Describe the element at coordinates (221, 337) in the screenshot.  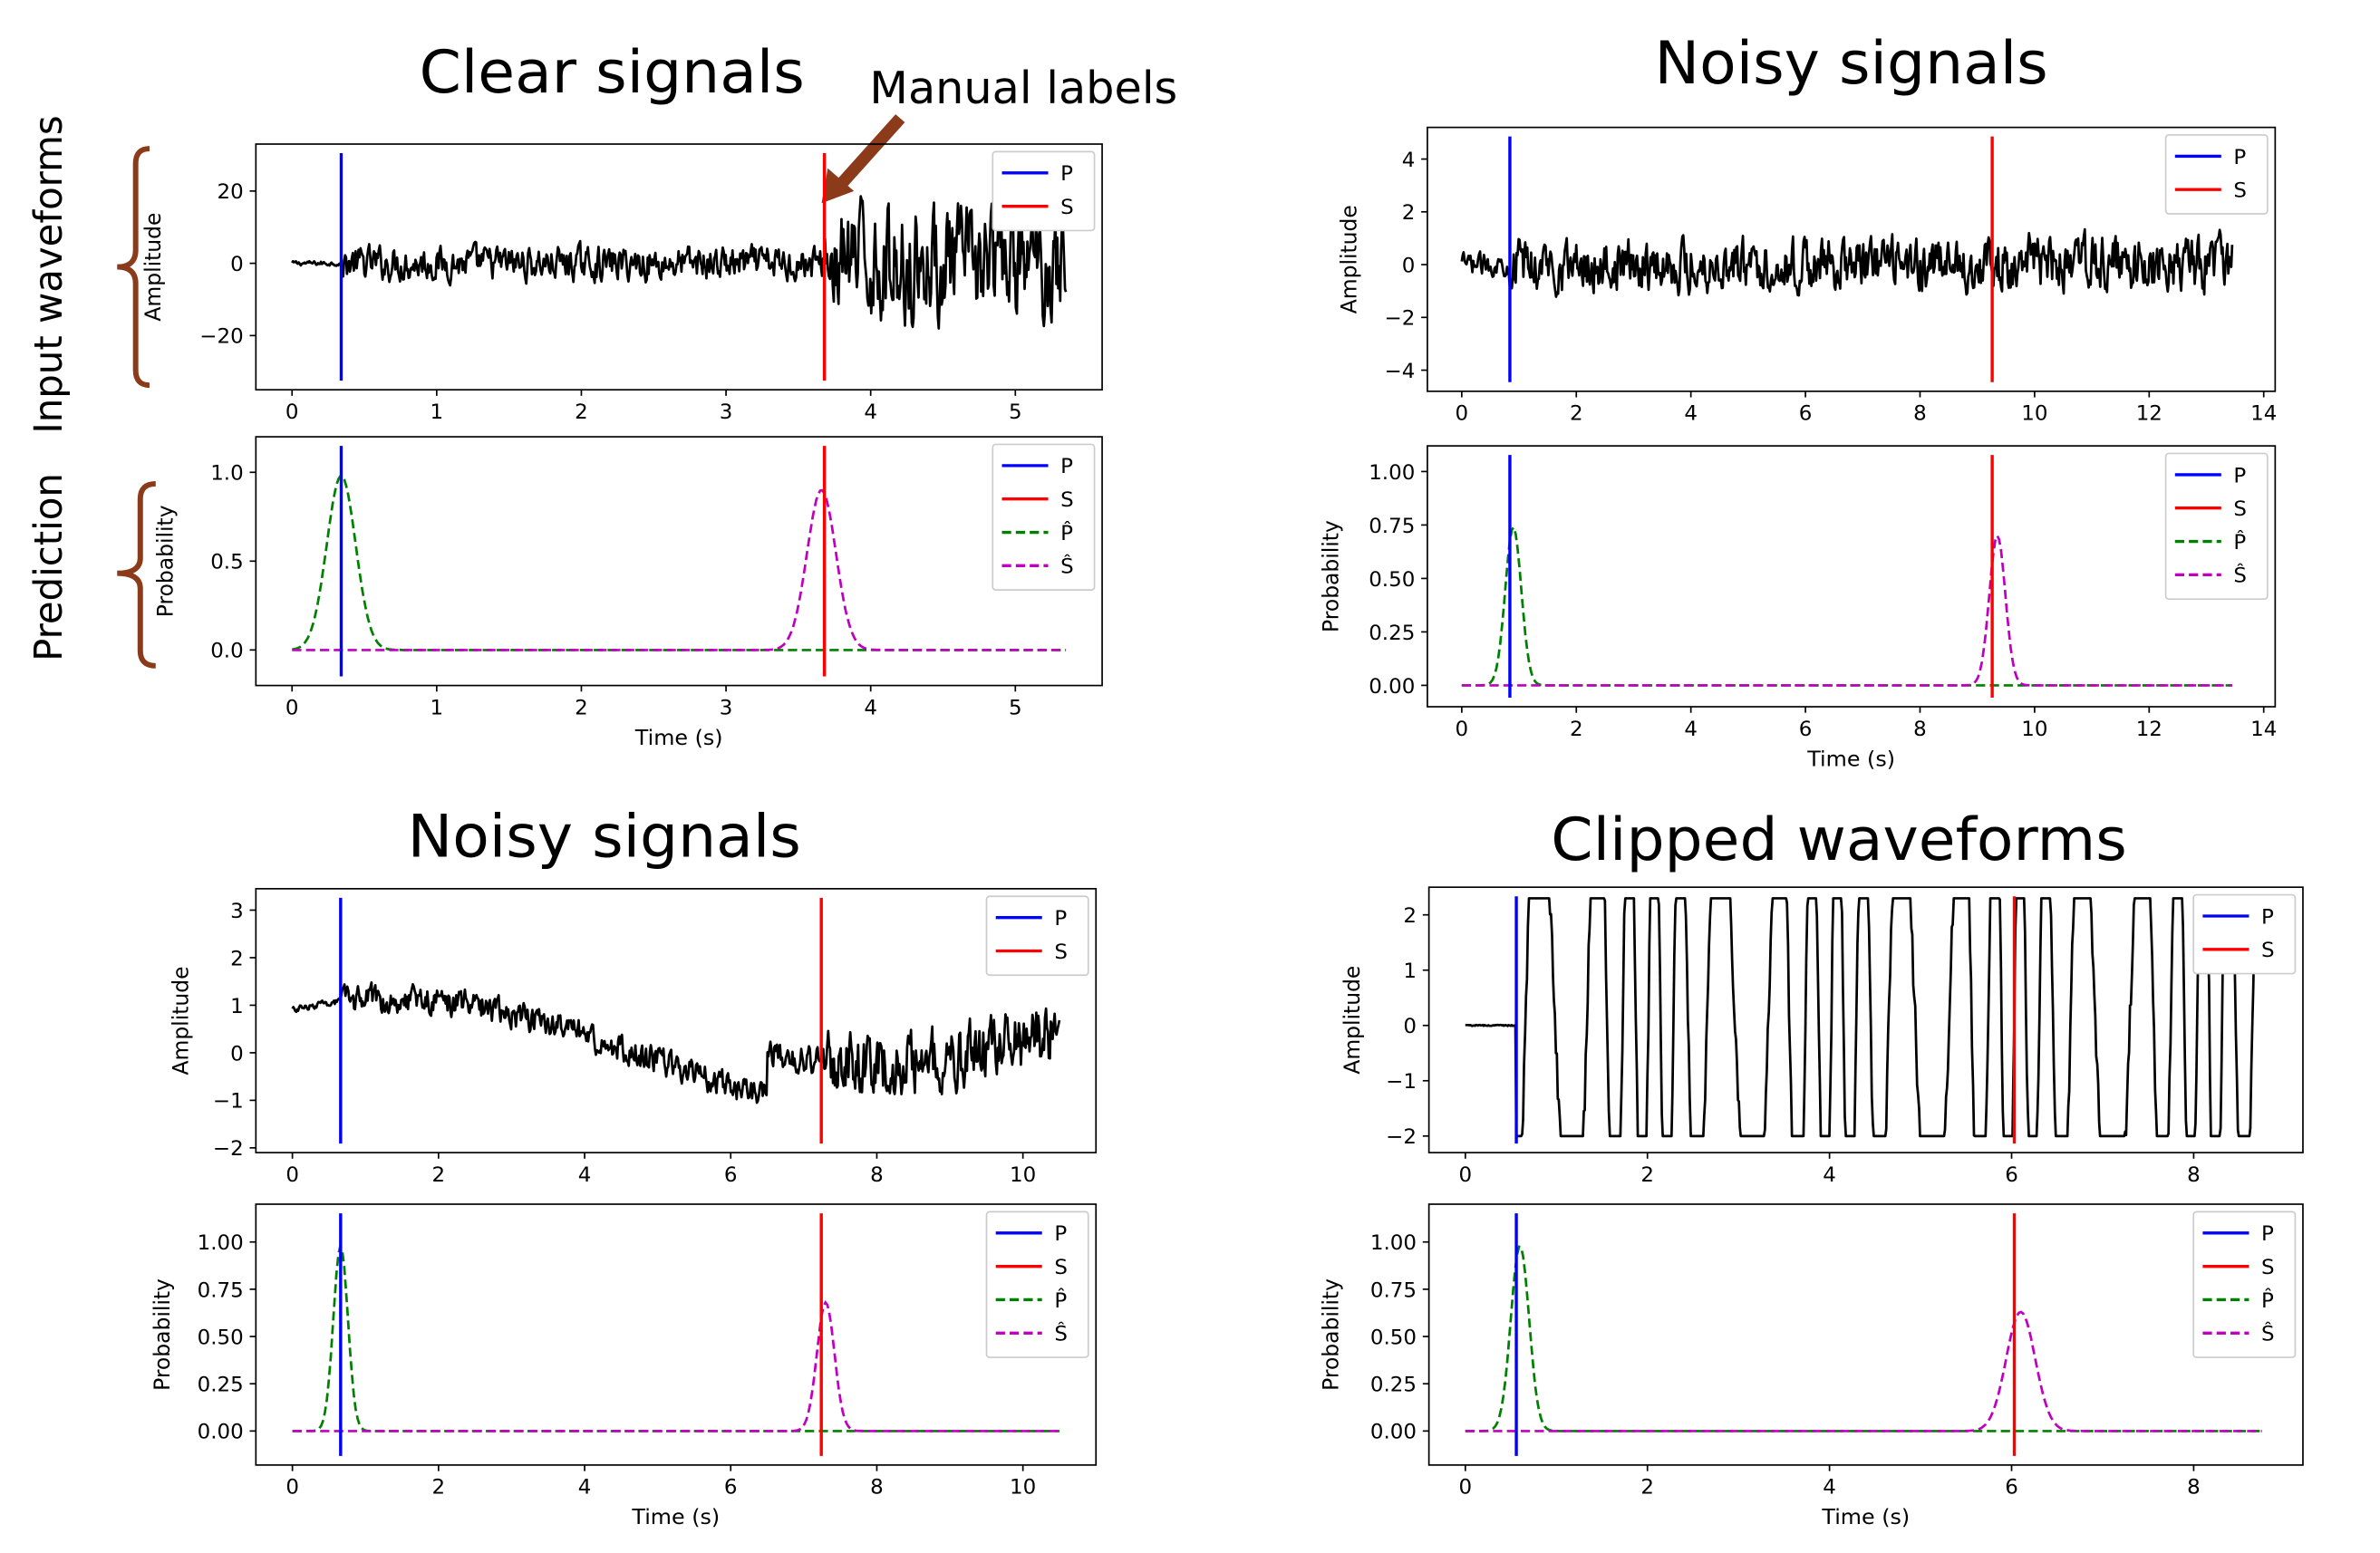
I see `y-tick-label: −20` at that location.